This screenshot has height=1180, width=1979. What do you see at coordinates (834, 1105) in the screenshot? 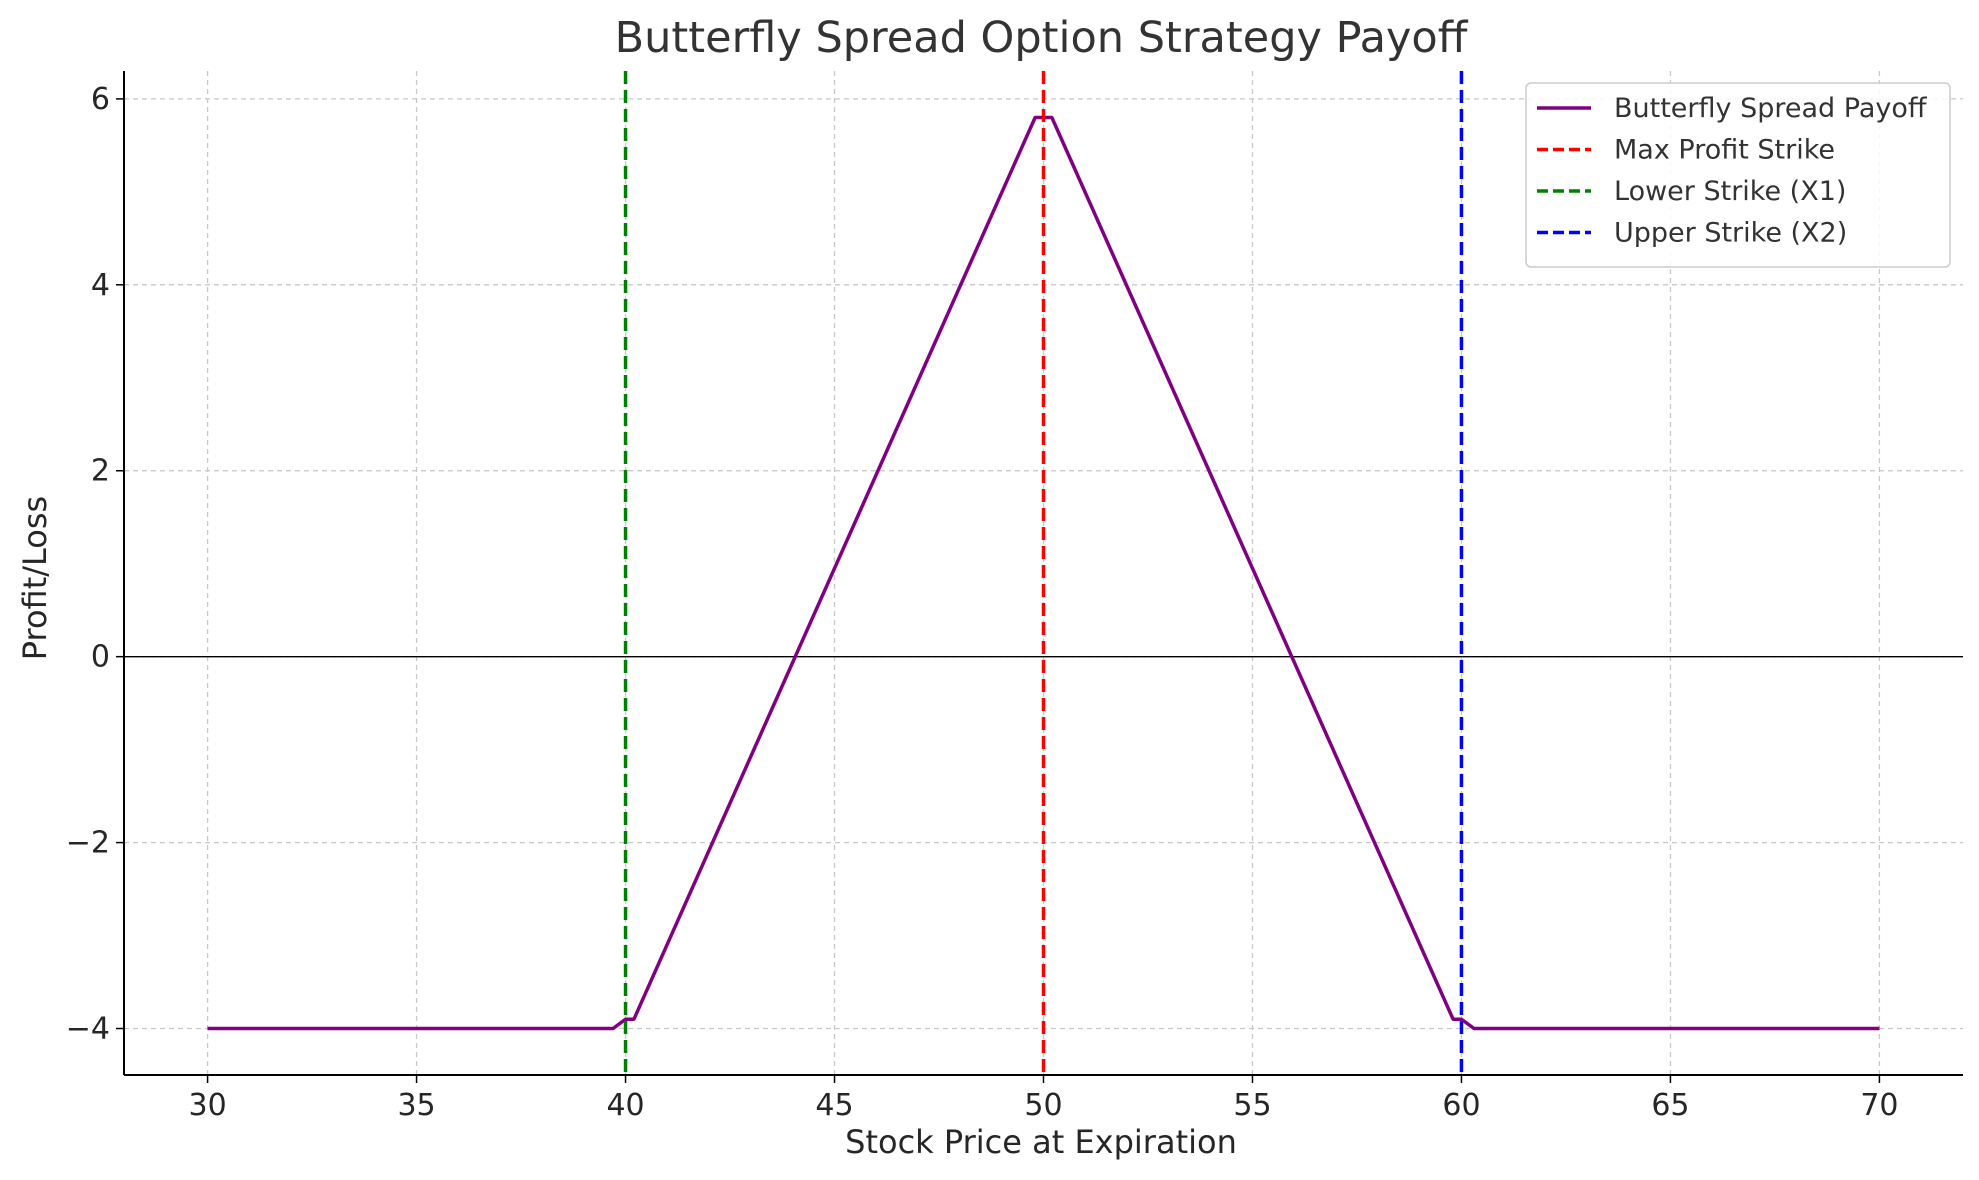
I see `x-tick-label: 45` at bounding box center [834, 1105].